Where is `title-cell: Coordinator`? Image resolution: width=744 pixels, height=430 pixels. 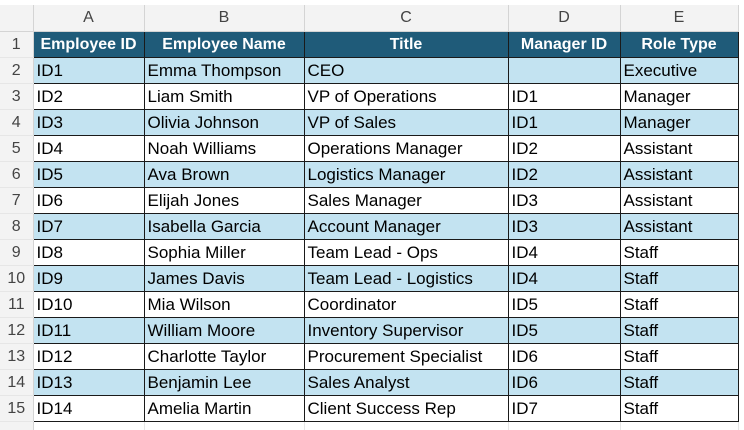
title-cell: Coordinator is located at coordinates (406, 305).